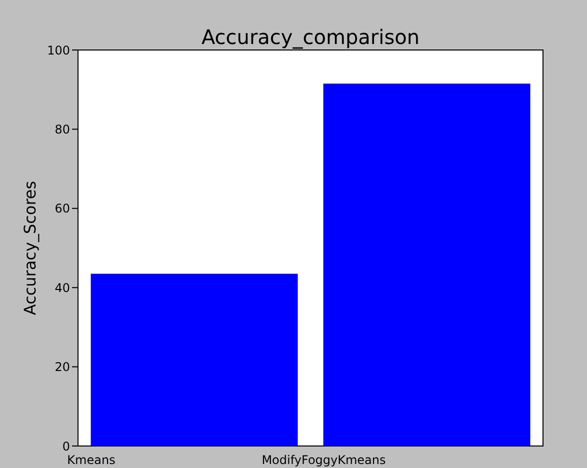 This screenshot has width=587, height=468. What do you see at coordinates (62, 367) in the screenshot?
I see `y-tick-label: 20` at bounding box center [62, 367].